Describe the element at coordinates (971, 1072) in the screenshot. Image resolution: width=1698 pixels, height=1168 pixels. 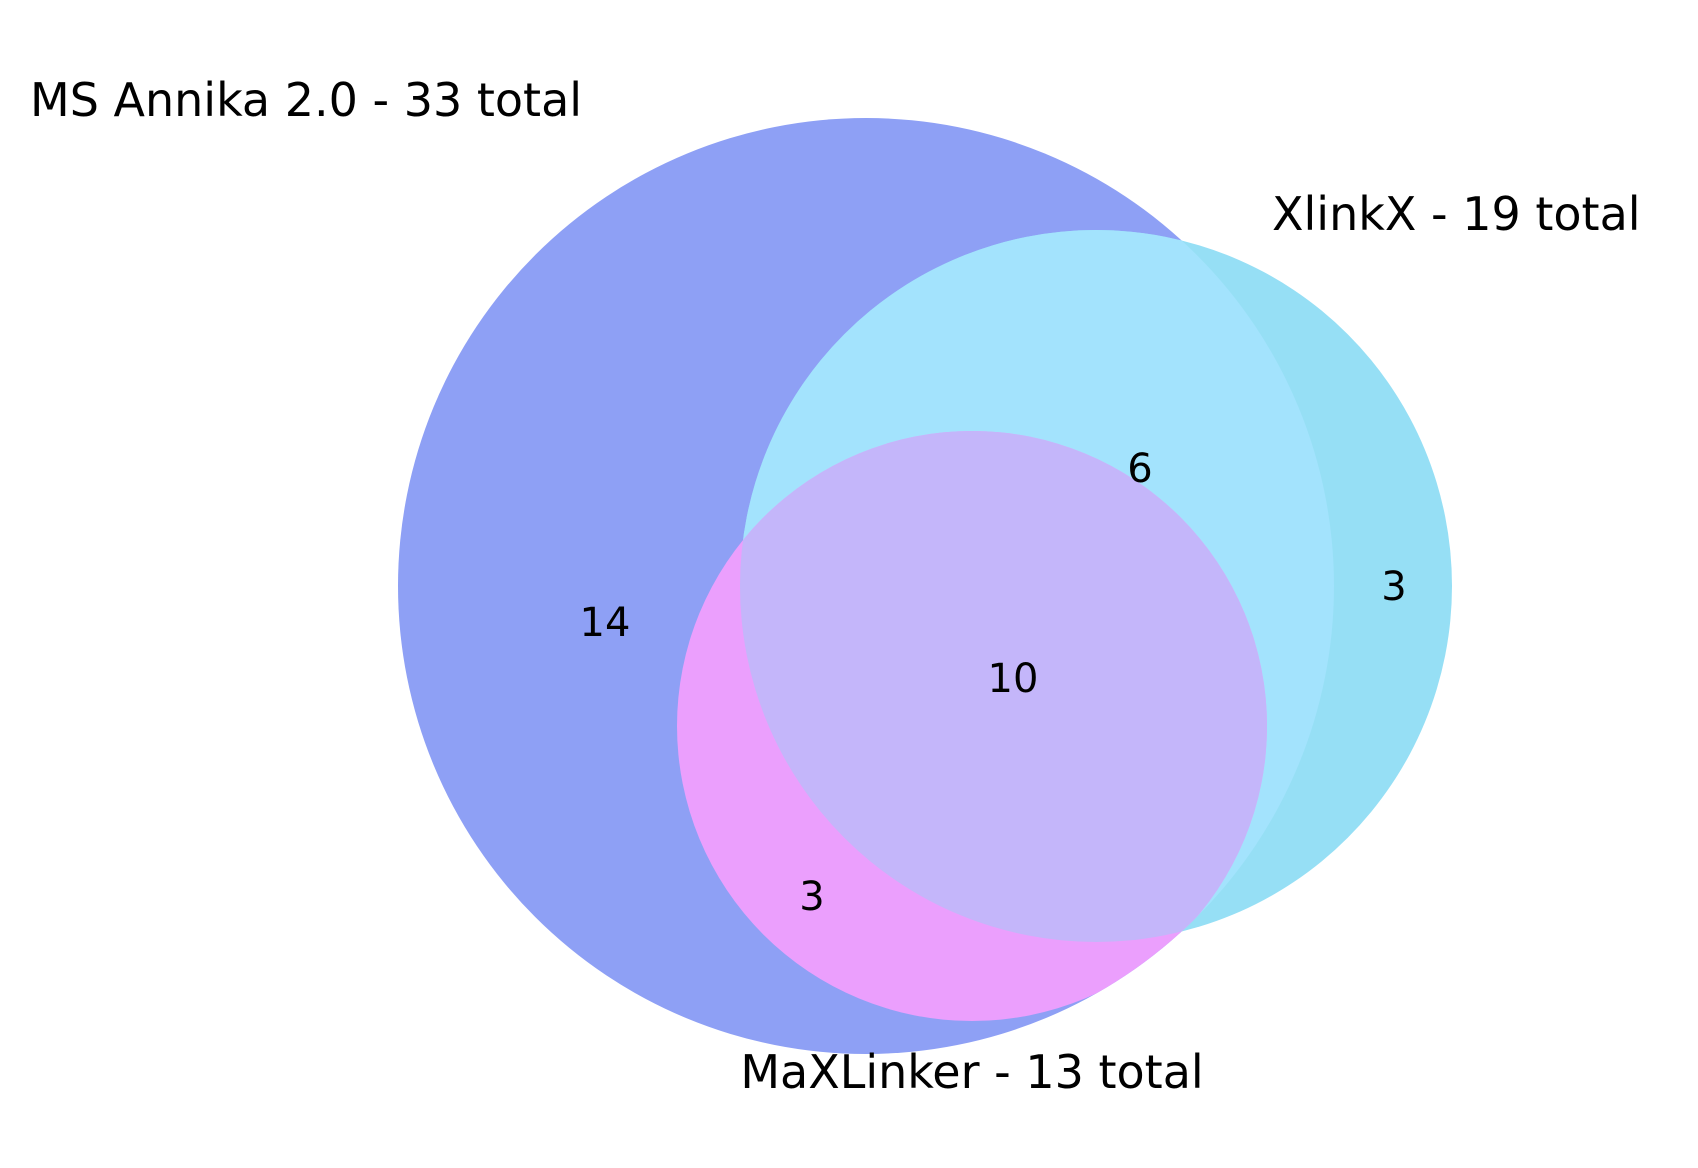
I see `maxlinker-label: MaXLinker - 13 total` at that location.